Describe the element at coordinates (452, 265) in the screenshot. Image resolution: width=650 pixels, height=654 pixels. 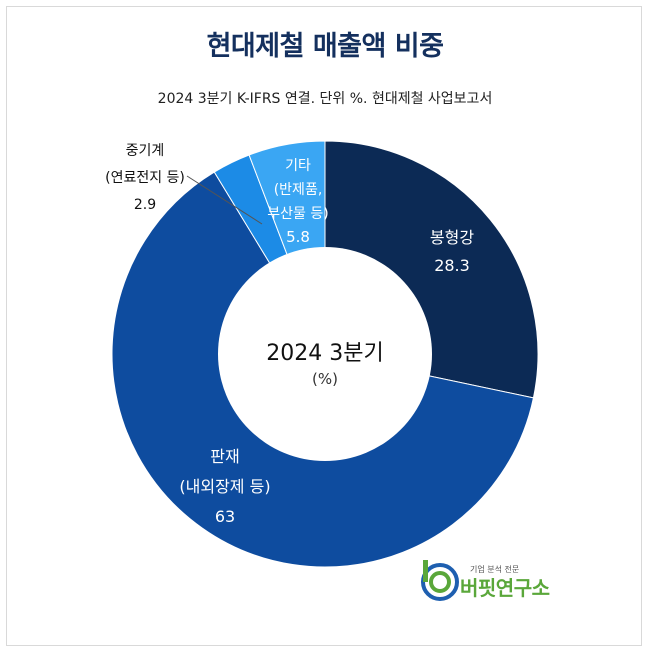
I see `label-bonghyeong-value: 28.3` at that location.